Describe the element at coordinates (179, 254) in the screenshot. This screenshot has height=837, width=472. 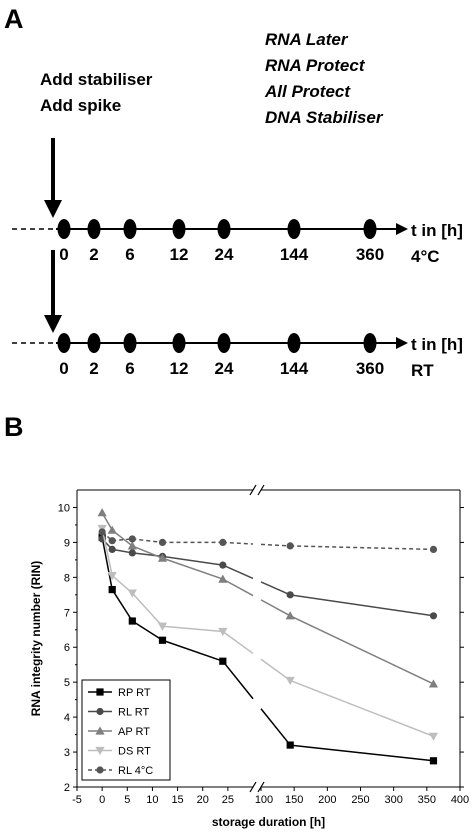
I see `timepoint-label: 12` at that location.